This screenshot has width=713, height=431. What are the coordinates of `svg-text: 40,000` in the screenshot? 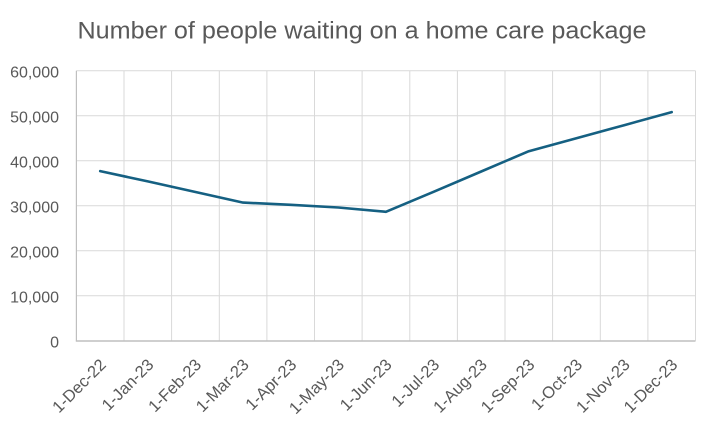 It's located at (34, 162).